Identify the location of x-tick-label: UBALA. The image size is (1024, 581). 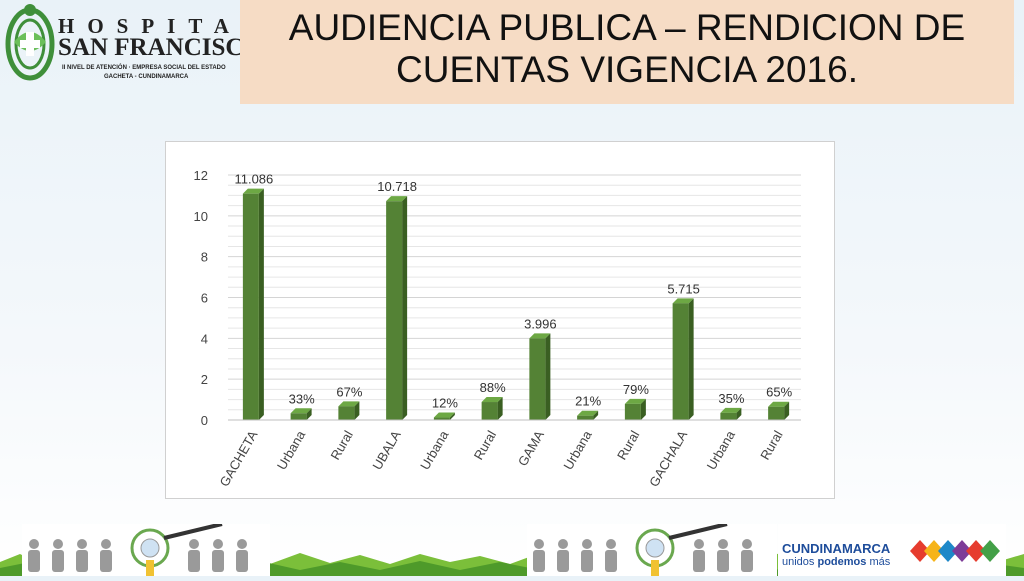
(386, 450).